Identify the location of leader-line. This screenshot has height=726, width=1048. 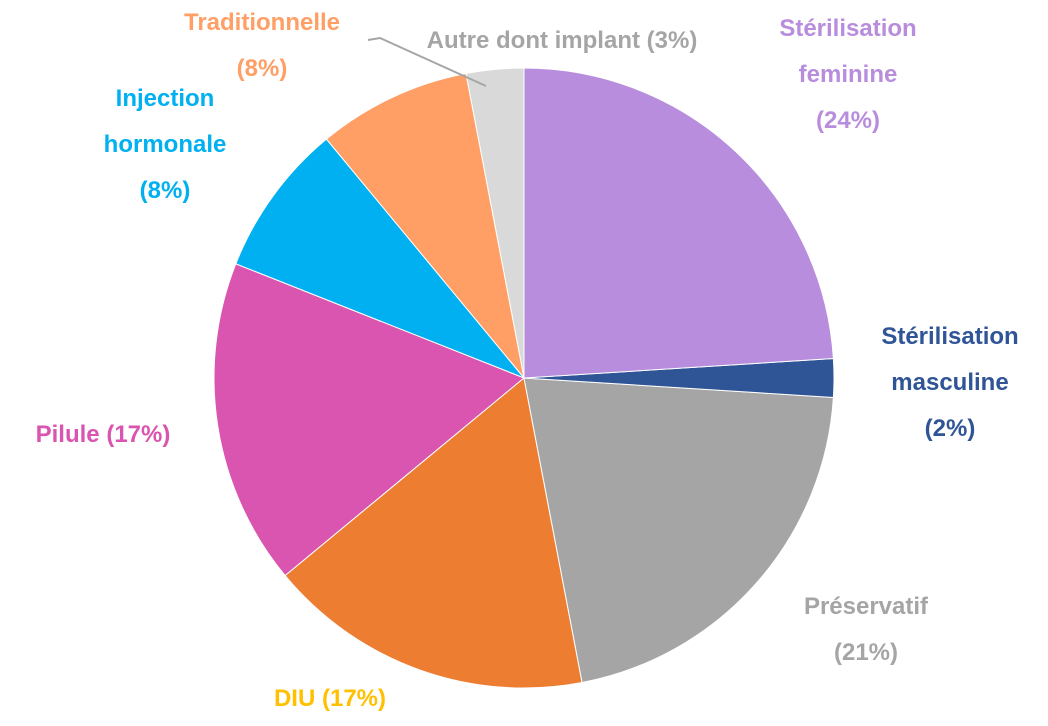
(427, 61).